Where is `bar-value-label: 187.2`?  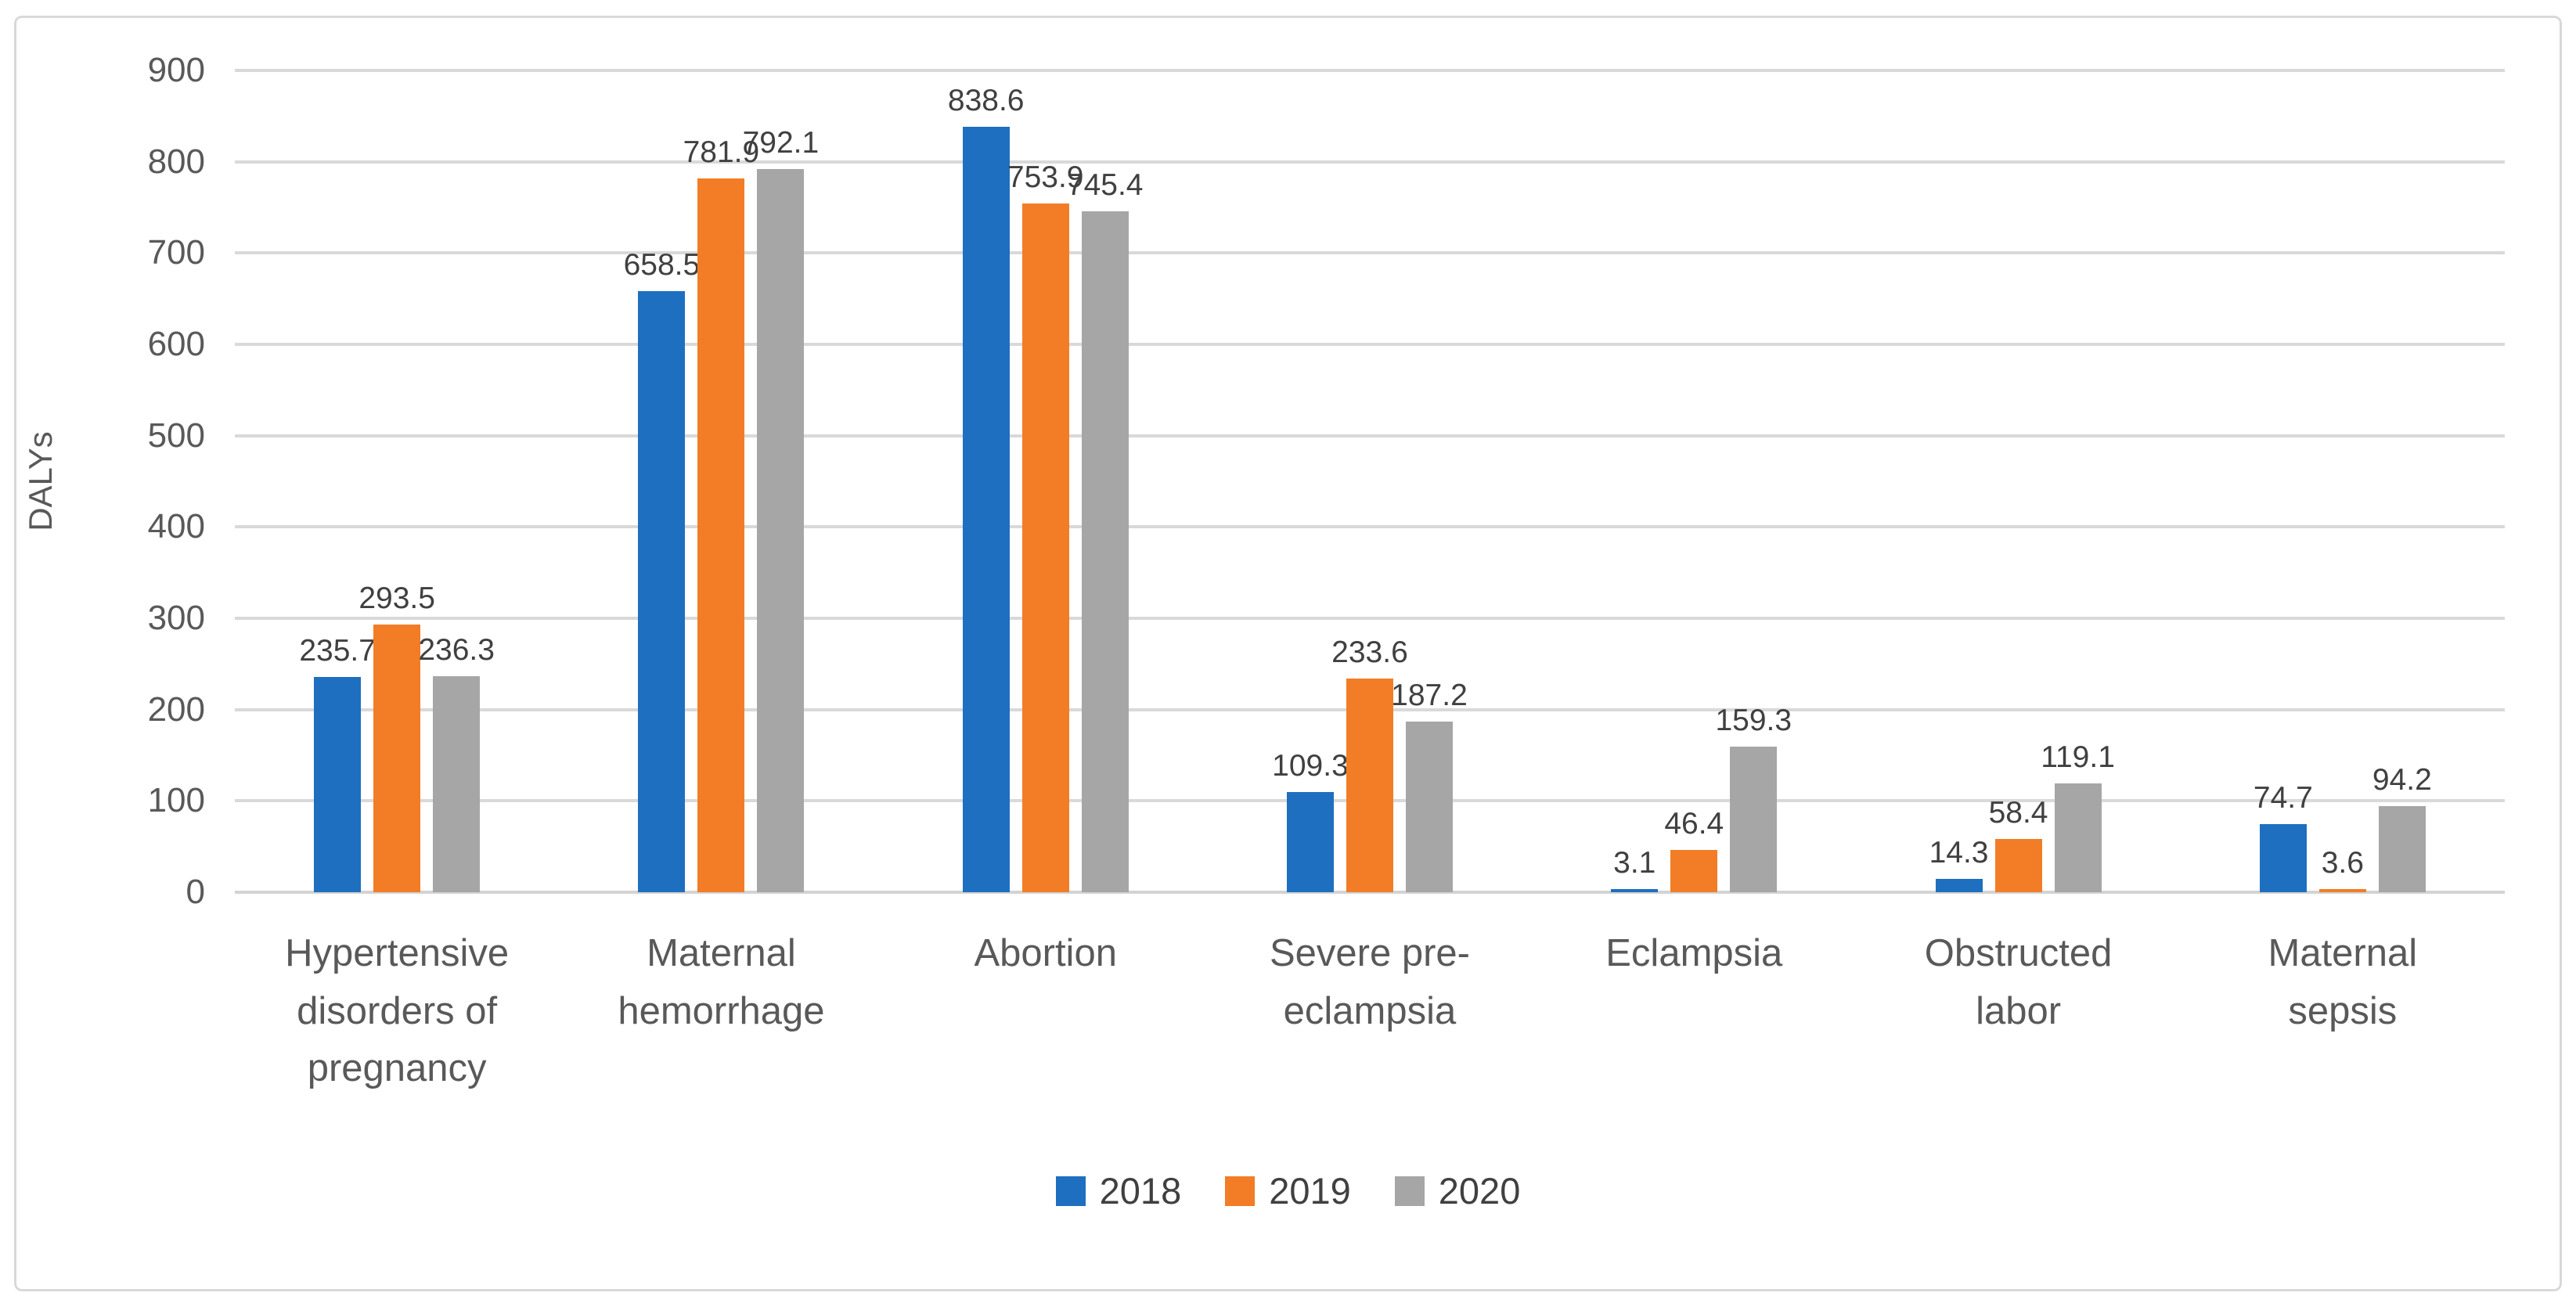 bar-value-label: 187.2 is located at coordinates (1429, 695).